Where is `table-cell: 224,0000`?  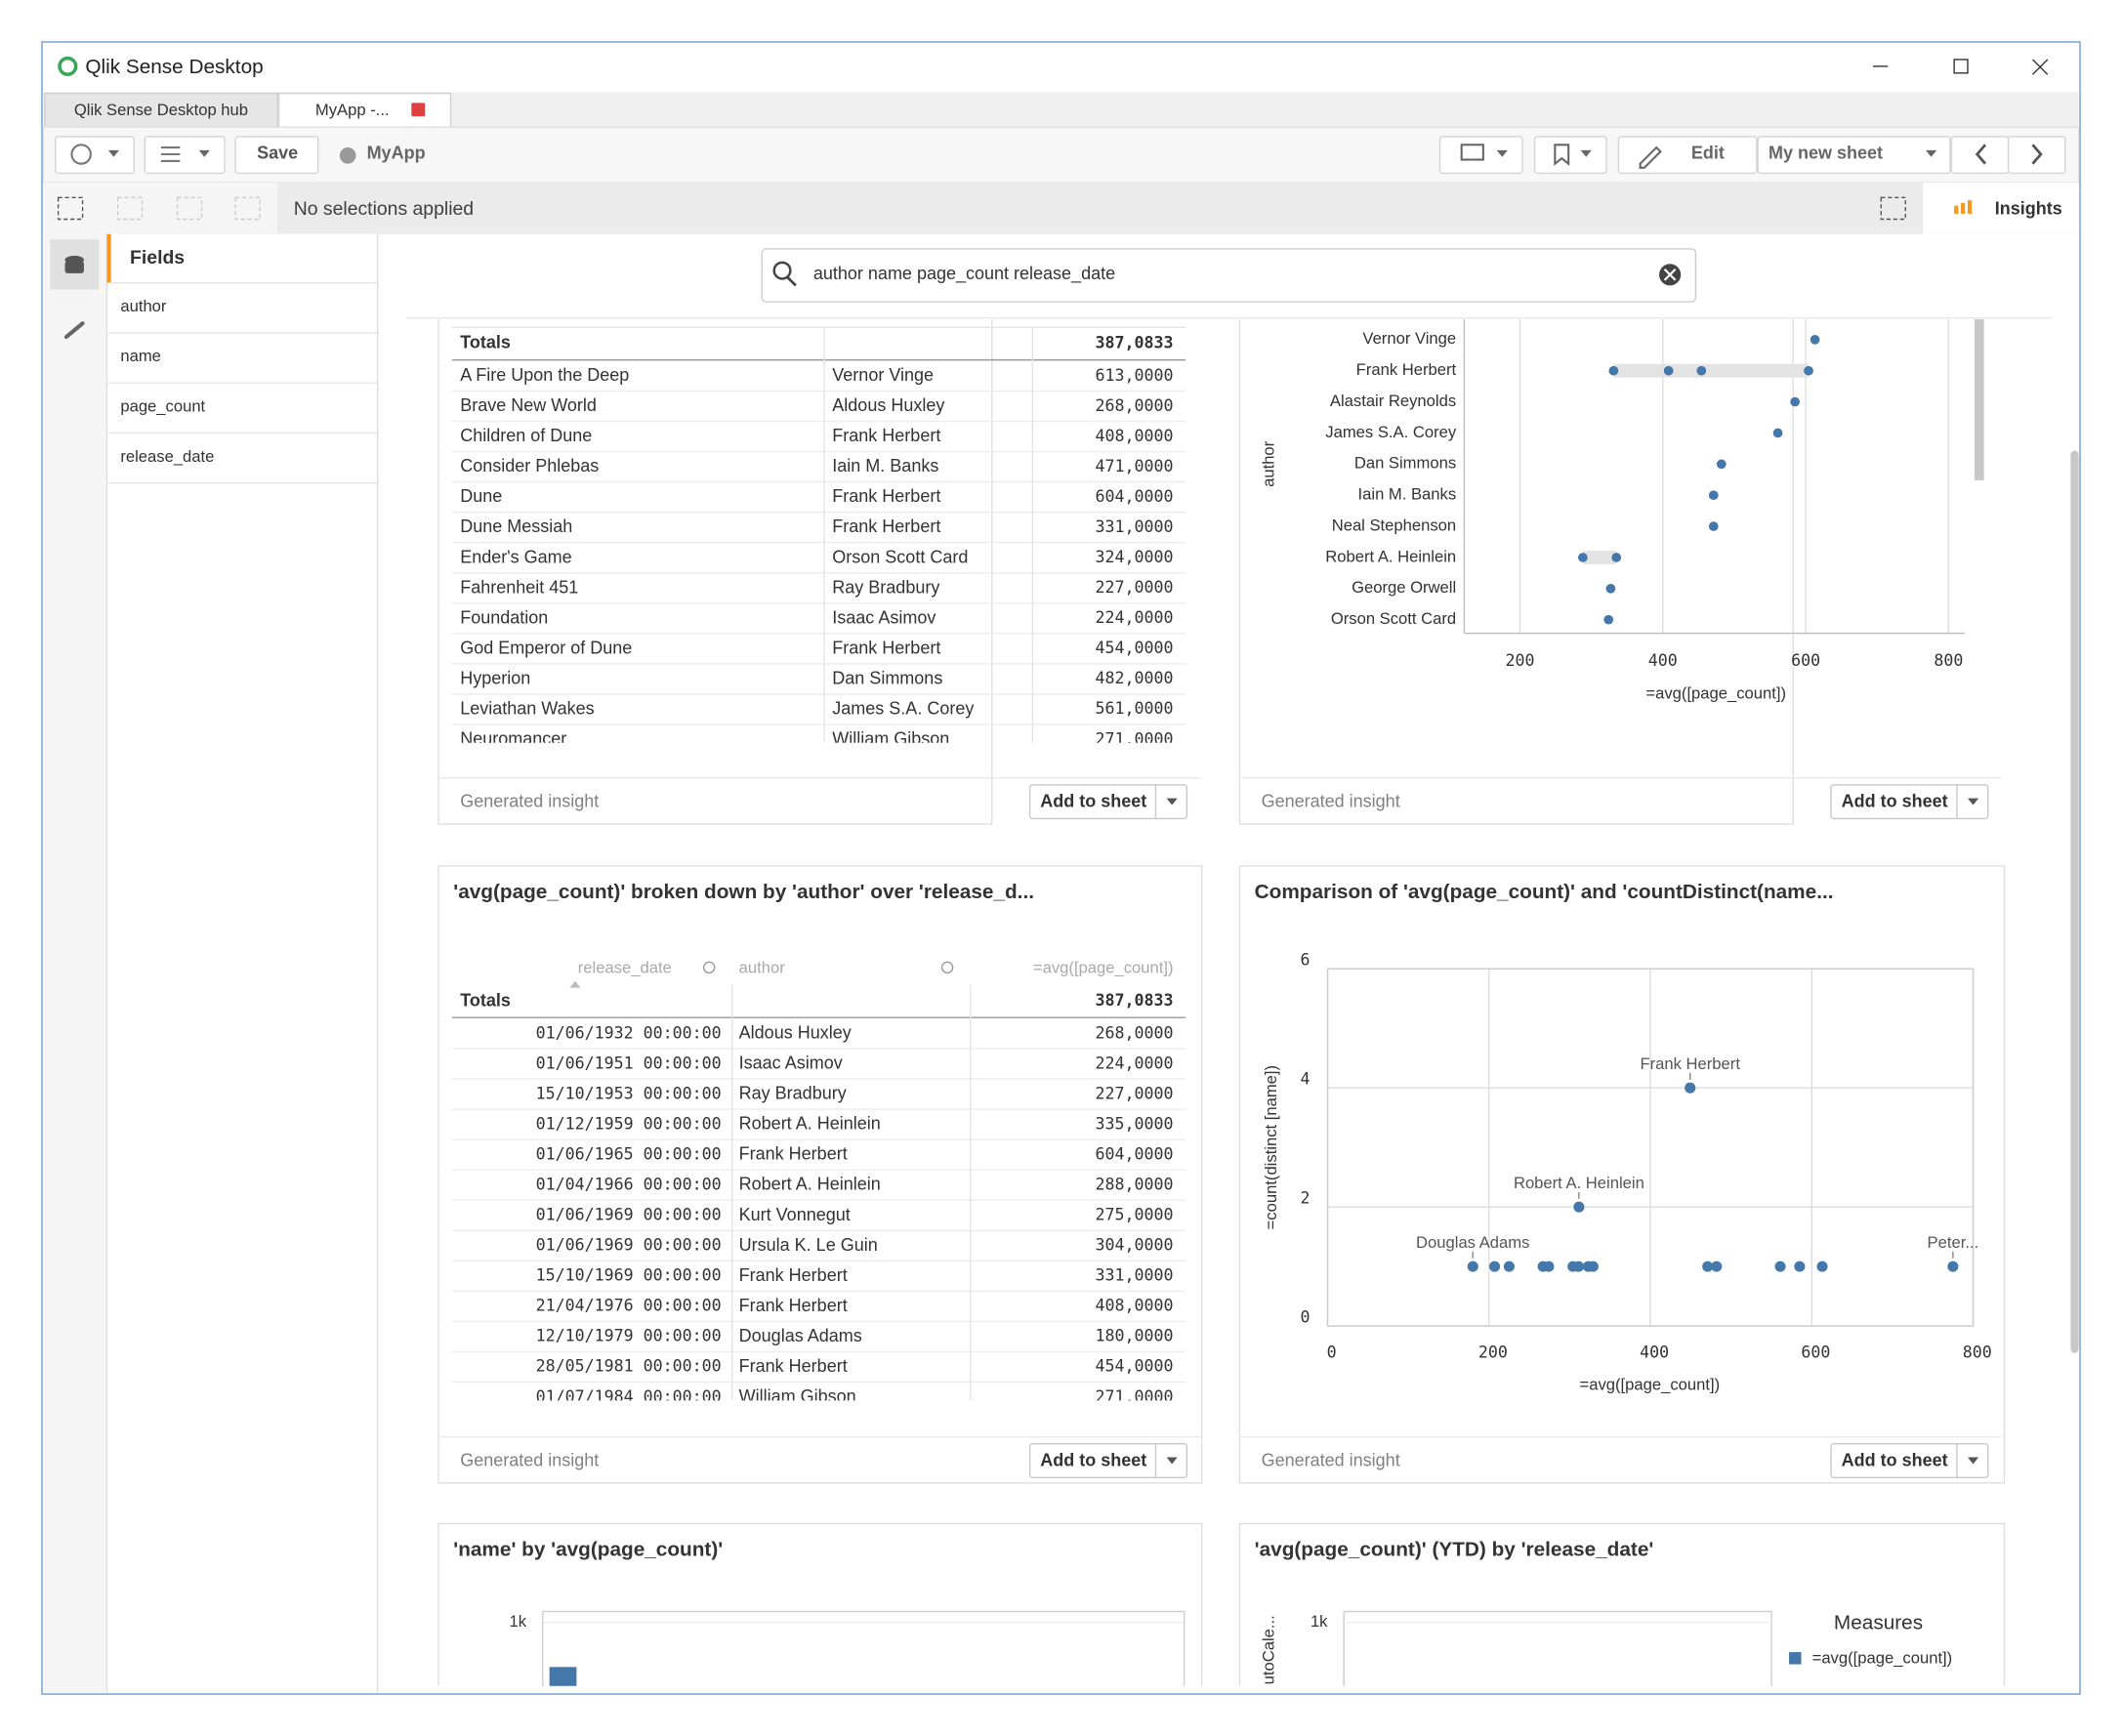 table-cell: 224,0000 is located at coordinates (1135, 1063).